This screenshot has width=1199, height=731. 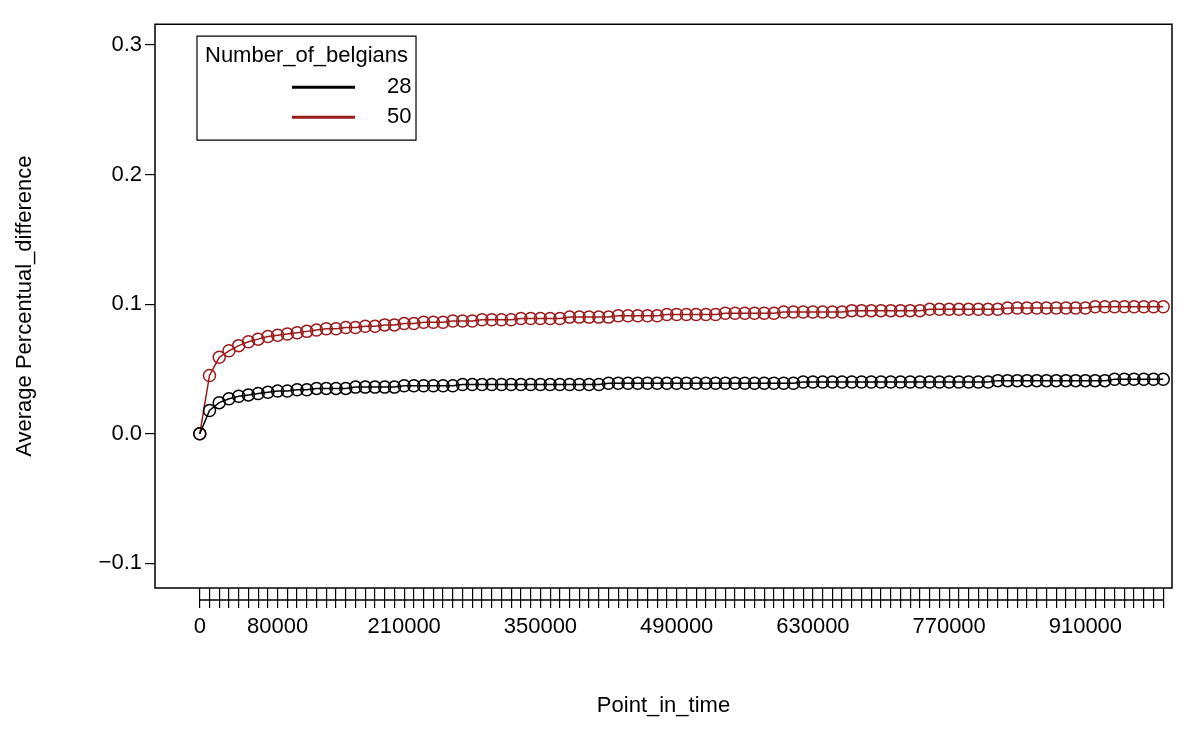 I want to click on x-tick-label: 770000, so click(x=949, y=626).